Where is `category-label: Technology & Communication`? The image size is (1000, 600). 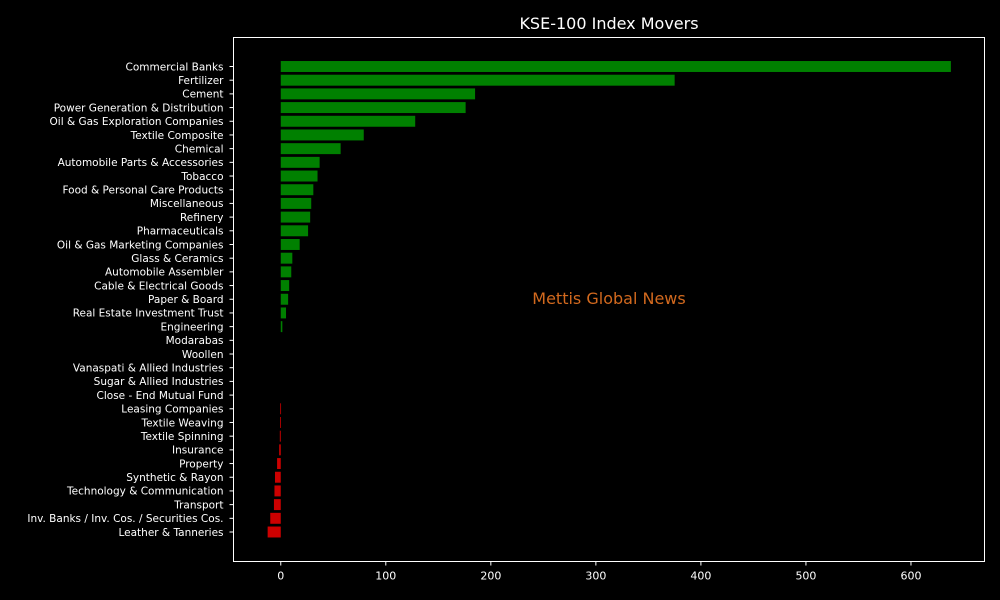 category-label: Technology & Communication is located at coordinates (144, 492).